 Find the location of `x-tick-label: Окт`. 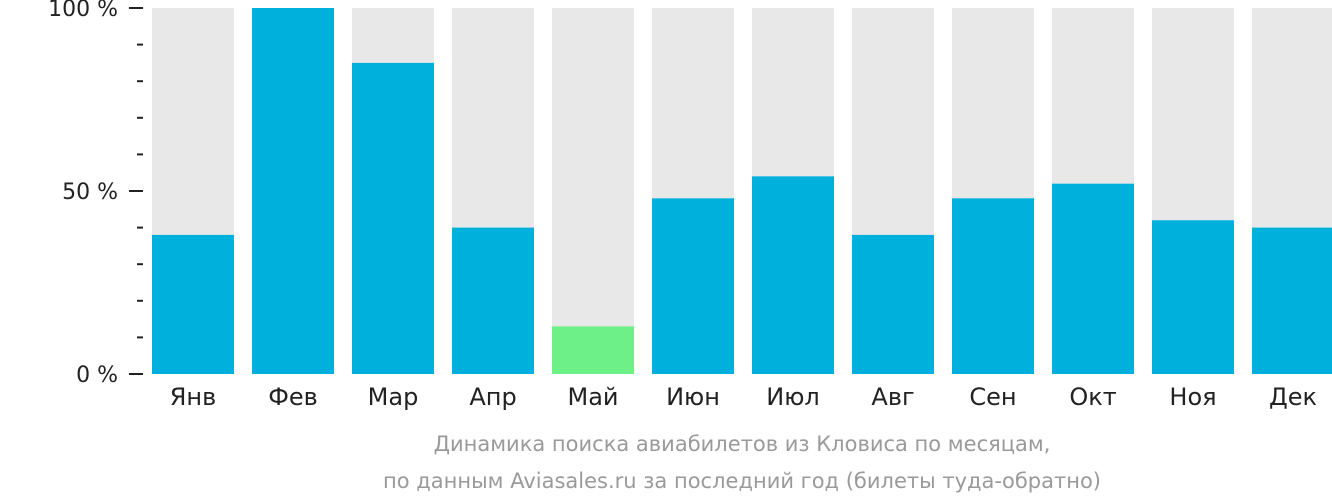

x-tick-label: Окт is located at coordinates (1092, 397).